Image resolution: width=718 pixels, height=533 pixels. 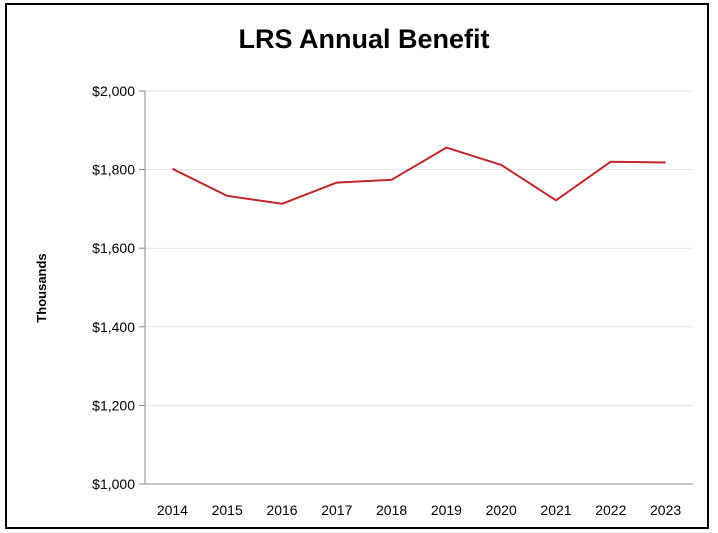 I want to click on series-lines, so click(x=418, y=175).